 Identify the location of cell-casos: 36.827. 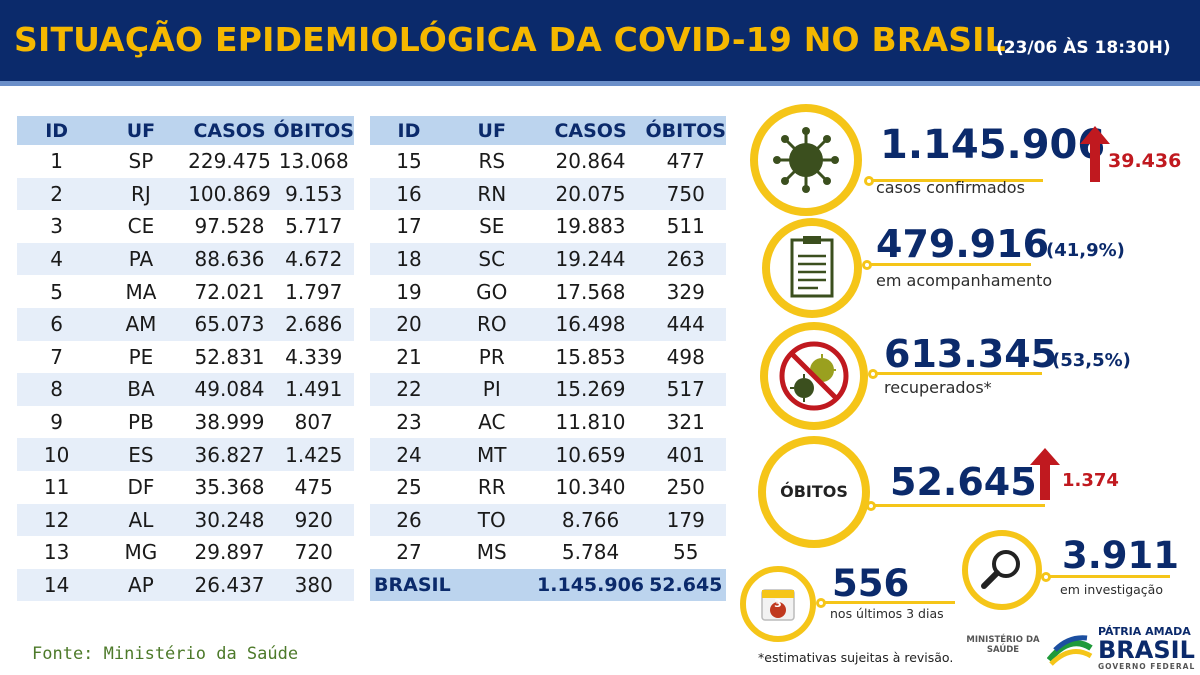
(229, 454).